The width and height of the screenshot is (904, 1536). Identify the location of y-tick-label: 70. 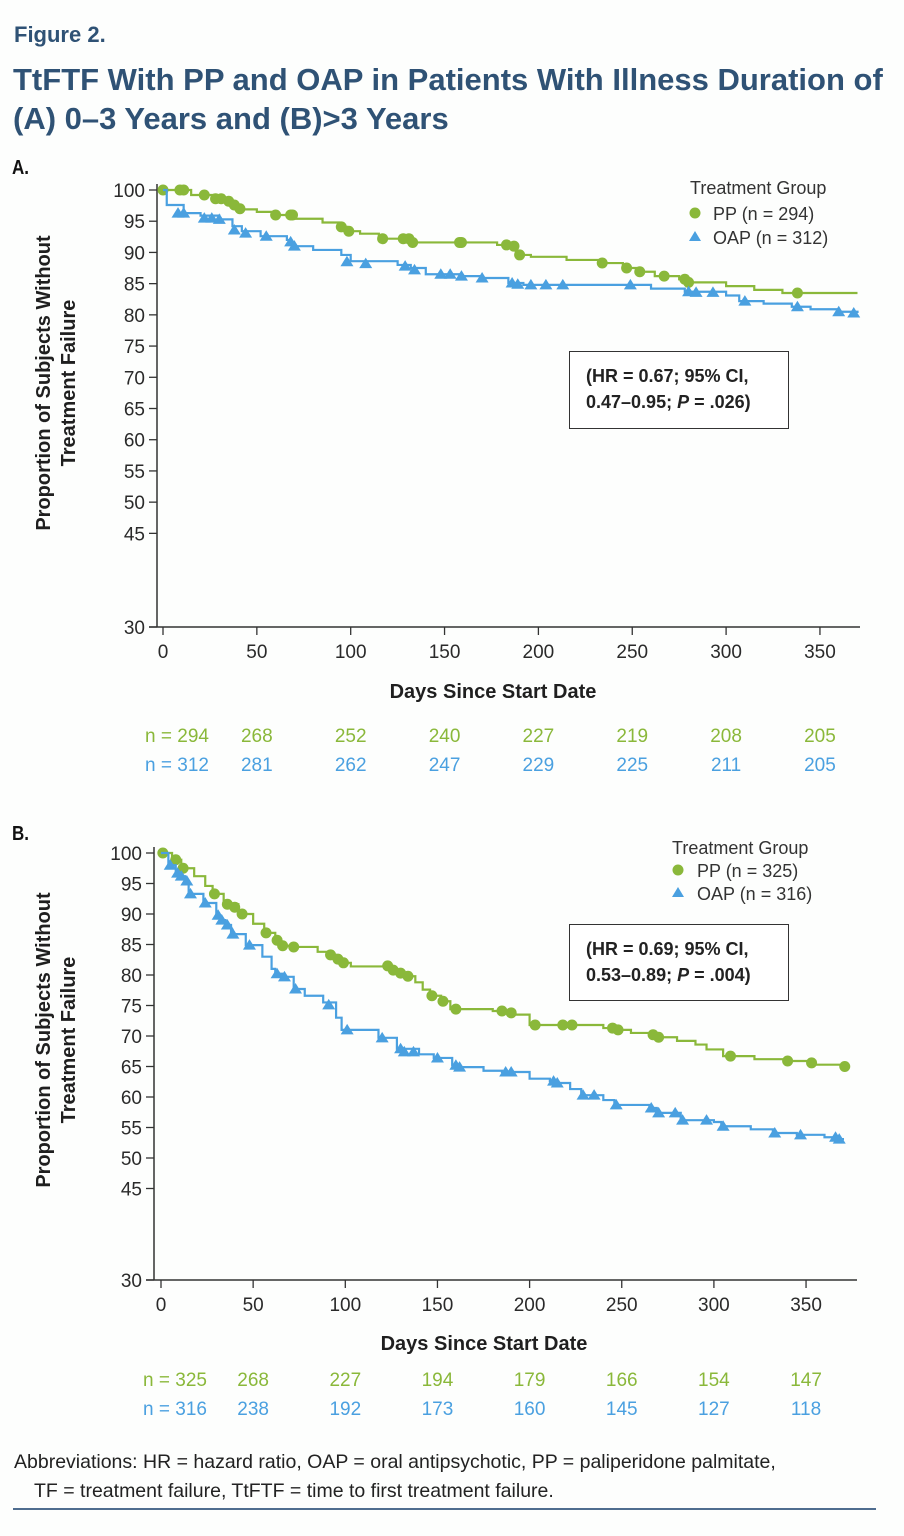
(134, 378).